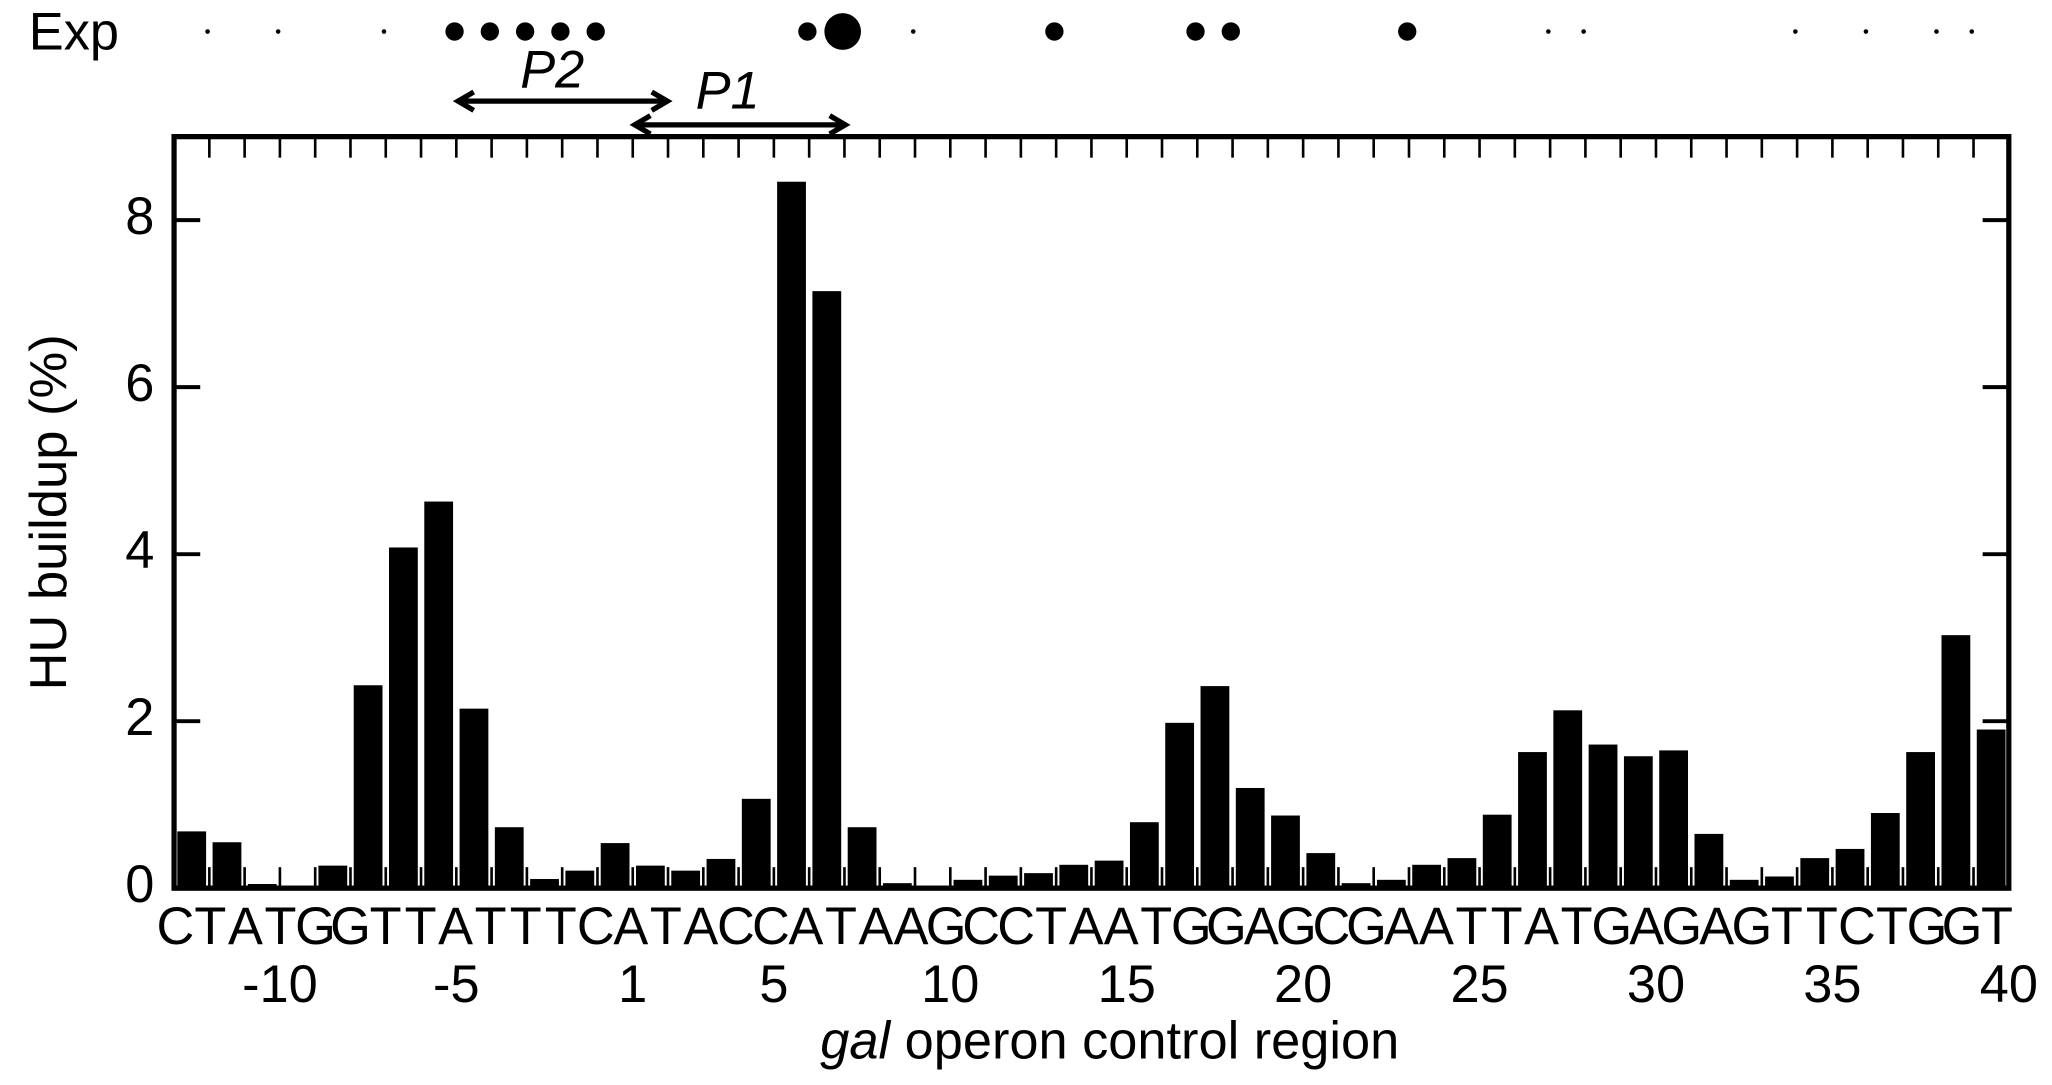 Image resolution: width=2052 pixels, height=1085 pixels. What do you see at coordinates (950, 985) in the screenshot?
I see `x-tick-label: 10` at bounding box center [950, 985].